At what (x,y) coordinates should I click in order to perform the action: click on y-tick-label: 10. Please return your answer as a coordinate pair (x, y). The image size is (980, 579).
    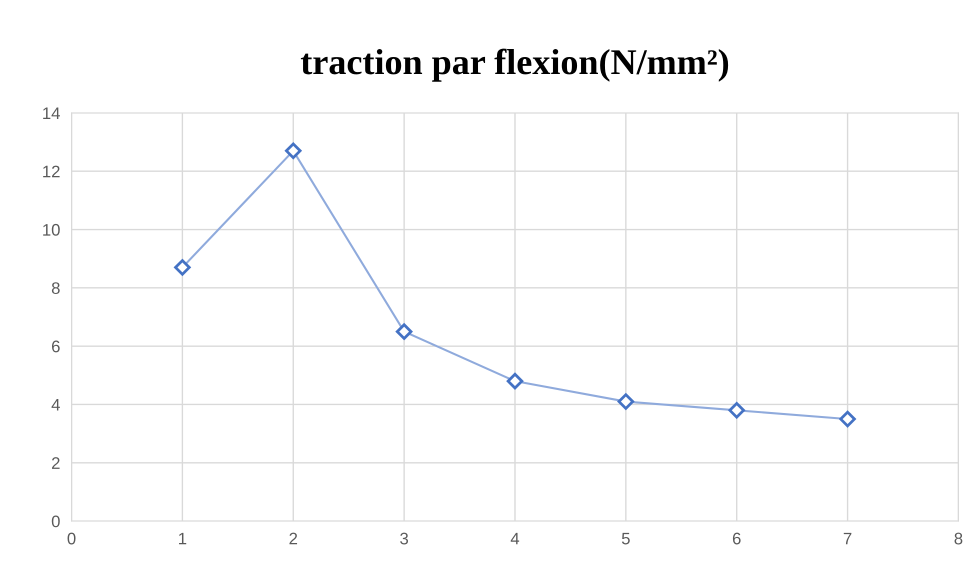
    Looking at the image, I should click on (51, 230).